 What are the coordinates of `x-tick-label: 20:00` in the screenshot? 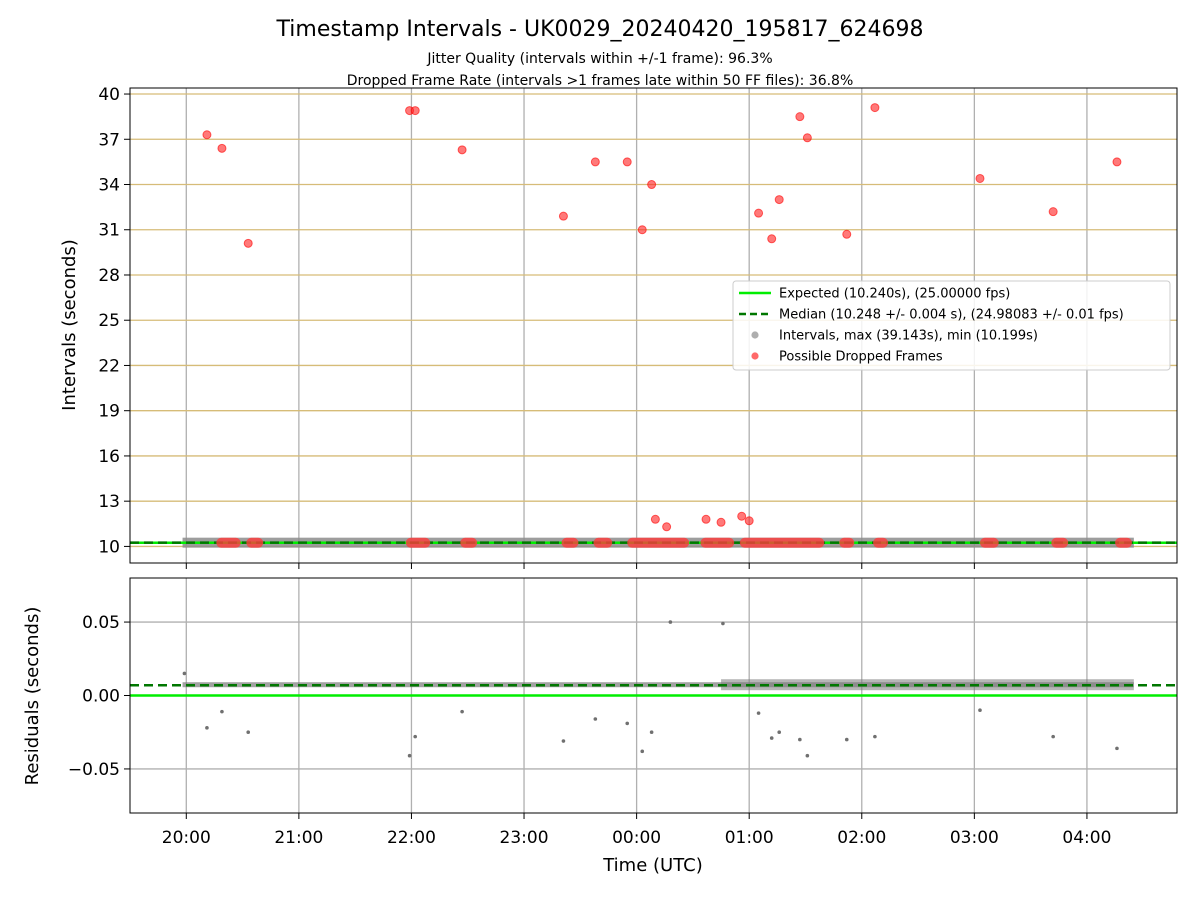 It's located at (186, 838).